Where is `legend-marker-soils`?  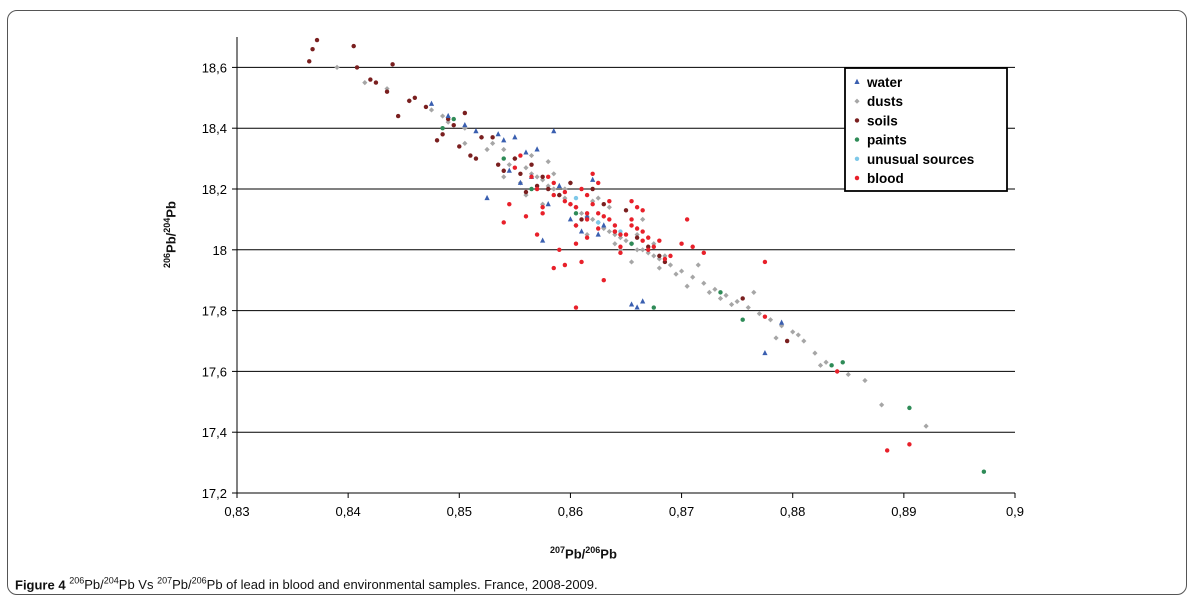
legend-marker-soils is located at coordinates (857, 120).